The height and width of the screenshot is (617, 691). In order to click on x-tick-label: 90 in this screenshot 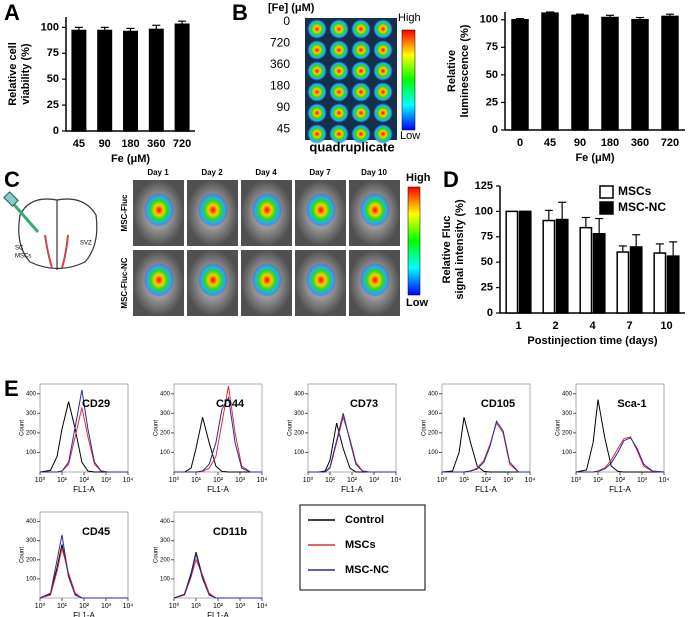, I will do `click(580, 143)`.